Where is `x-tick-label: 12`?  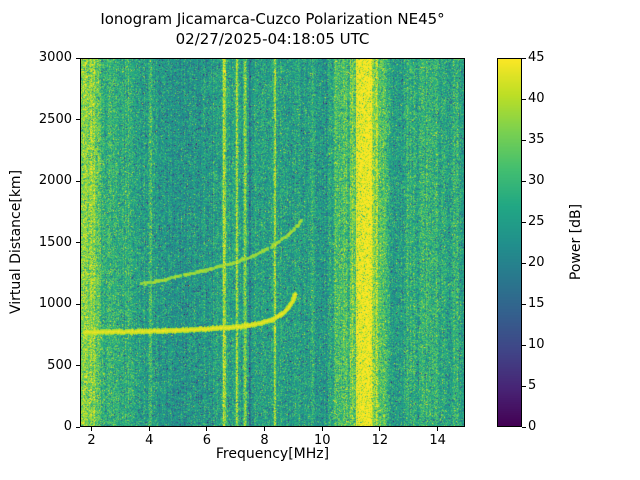
x-tick-label: 12 is located at coordinates (380, 440).